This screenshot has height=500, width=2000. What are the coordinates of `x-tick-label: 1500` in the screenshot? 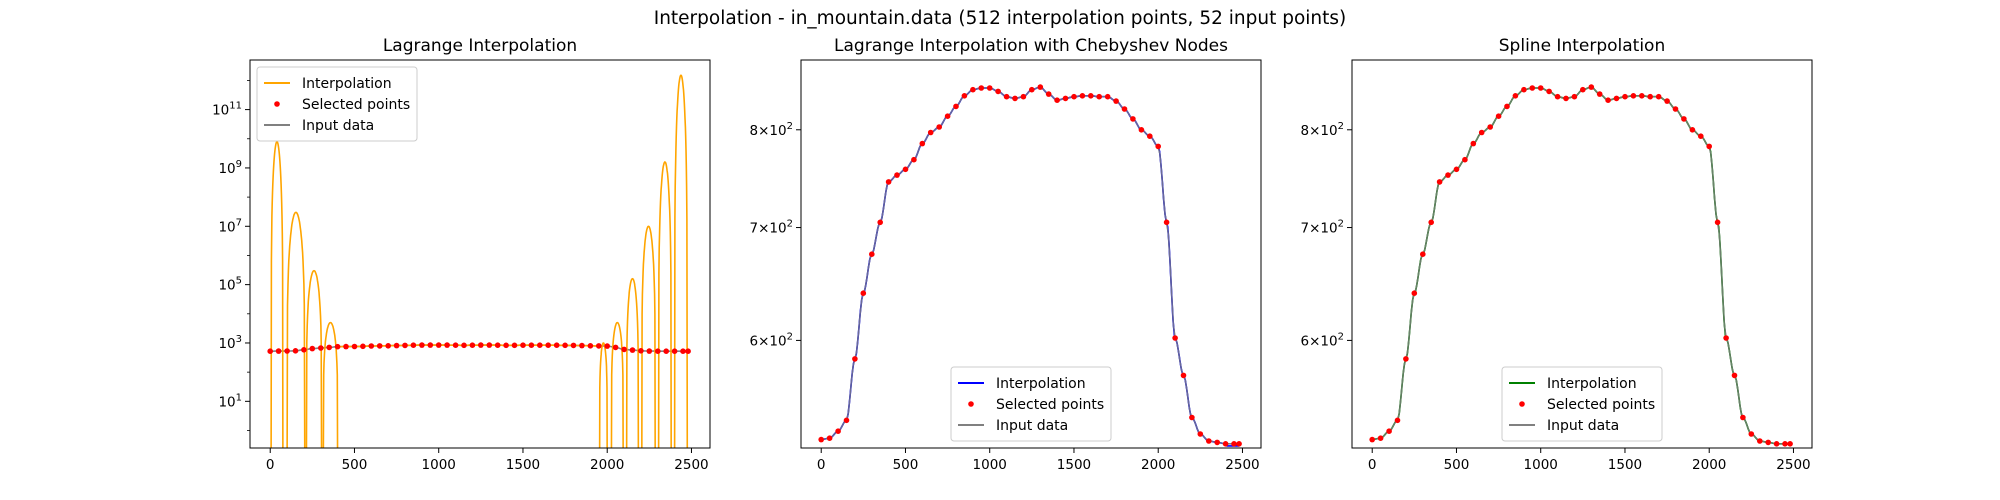 It's located at (1625, 465).